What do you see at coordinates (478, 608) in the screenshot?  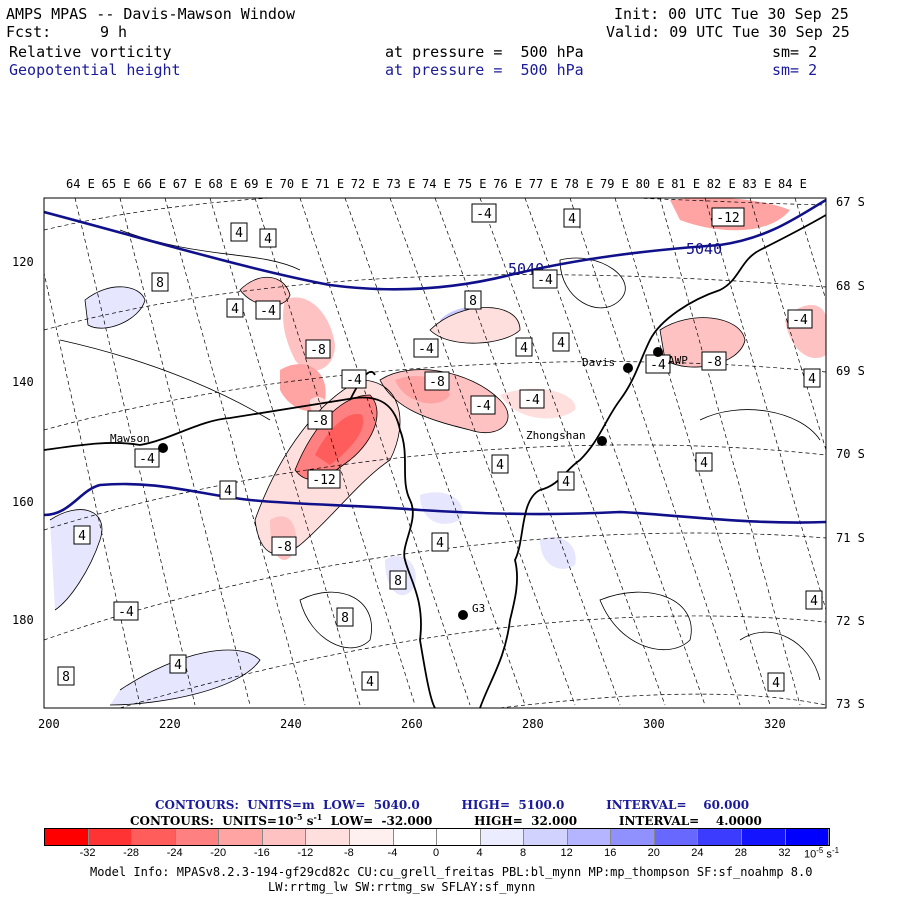 I see `station-label: G3` at bounding box center [478, 608].